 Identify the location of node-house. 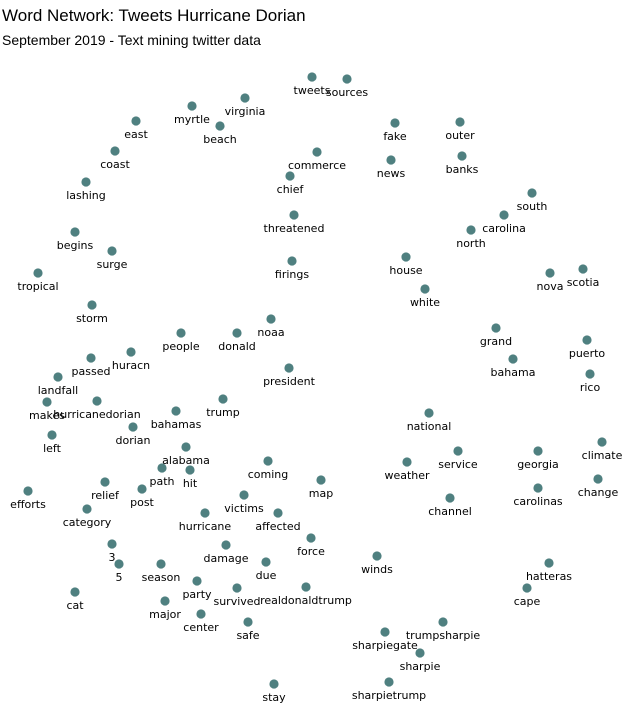
(406, 257).